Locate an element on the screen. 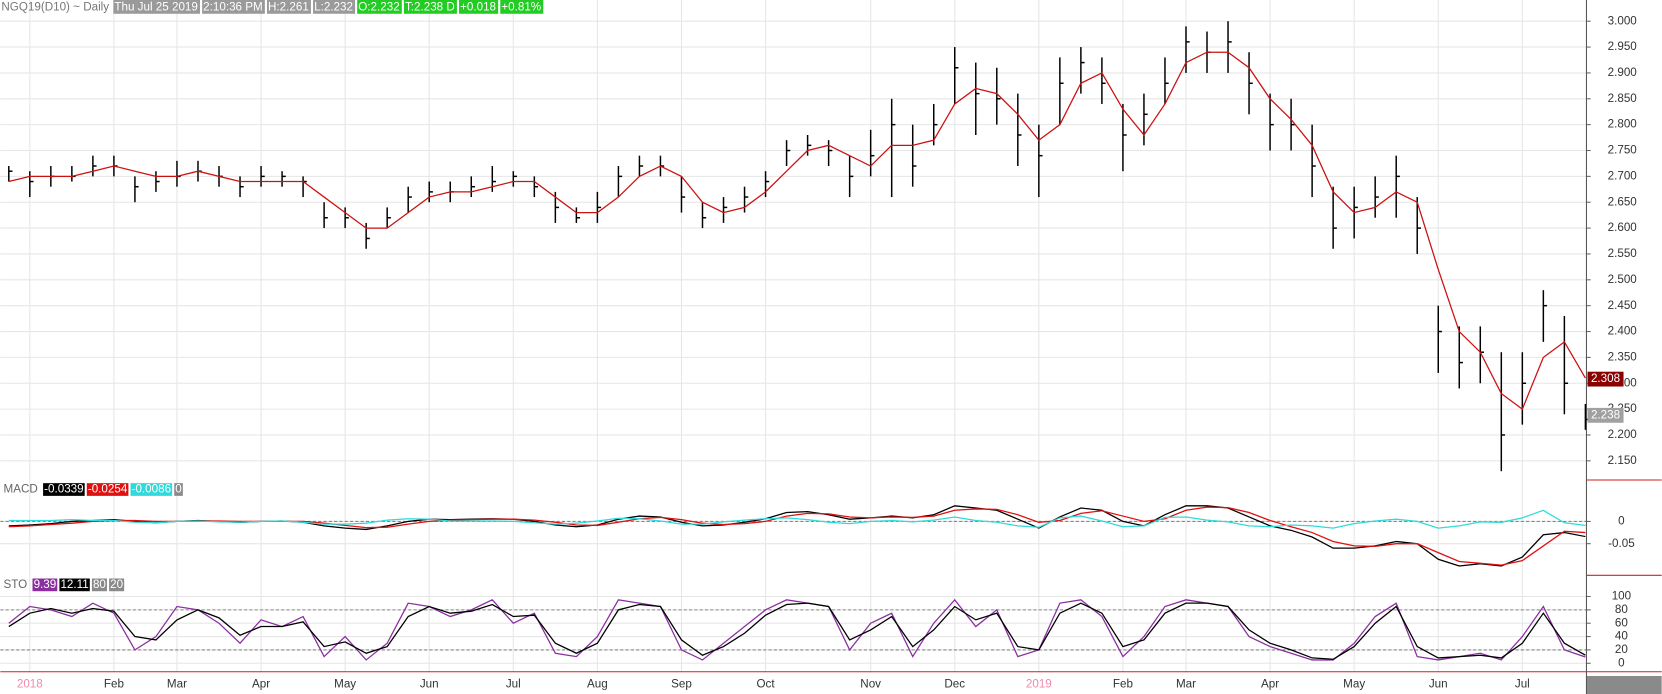 The image size is (1662, 694). y-tick-label: 2.700 is located at coordinates (1623, 175).